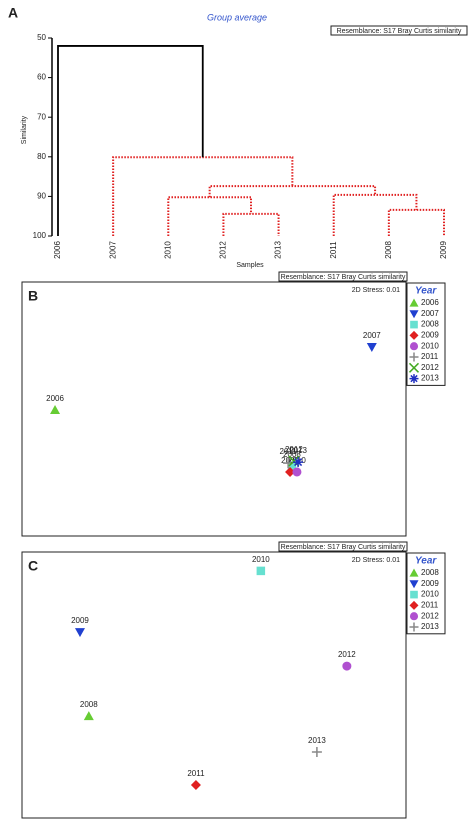  I want to click on panel-letter: B, so click(33, 296).